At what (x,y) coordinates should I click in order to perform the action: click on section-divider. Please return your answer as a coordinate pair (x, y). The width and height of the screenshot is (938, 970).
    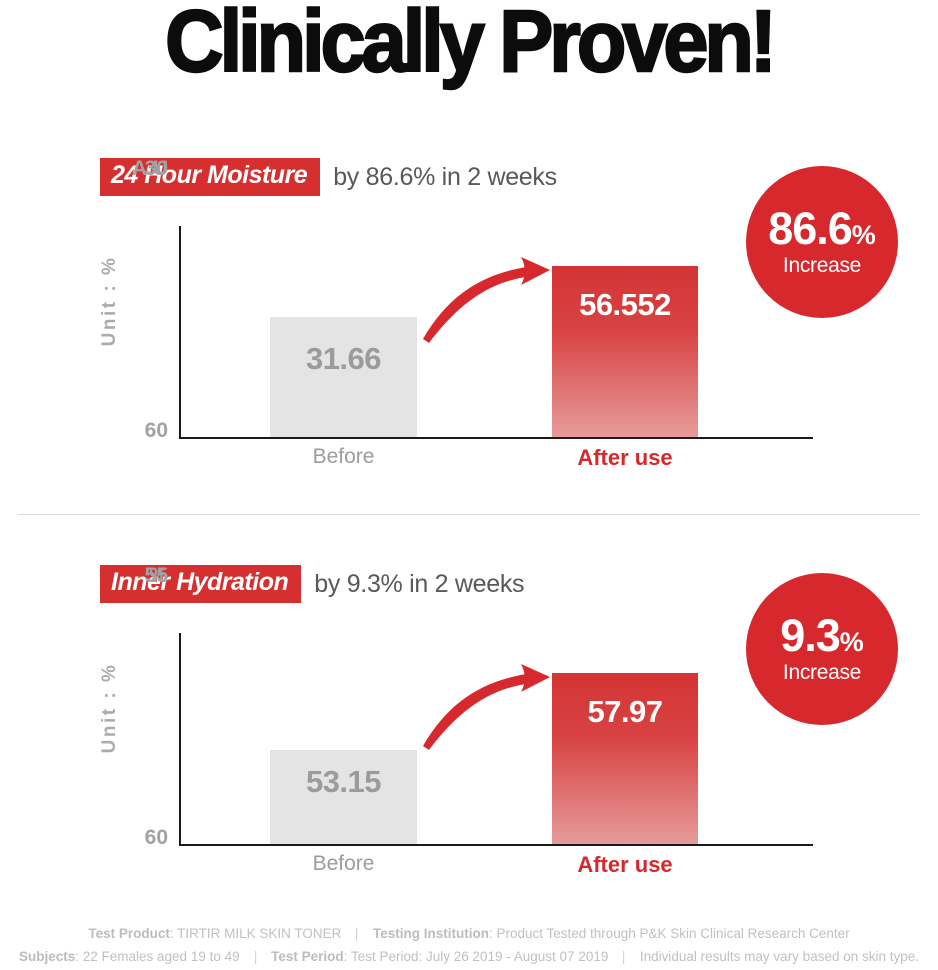
    Looking at the image, I should click on (469, 514).